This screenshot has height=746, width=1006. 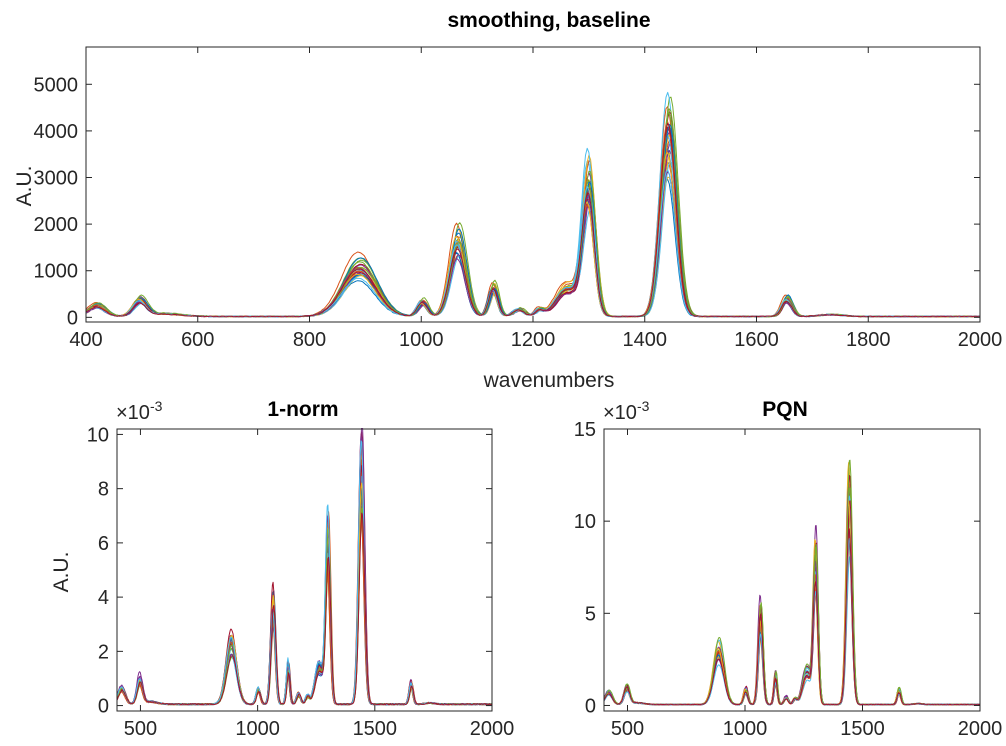 I want to click on x-tick-label: 400, so click(x=85, y=340).